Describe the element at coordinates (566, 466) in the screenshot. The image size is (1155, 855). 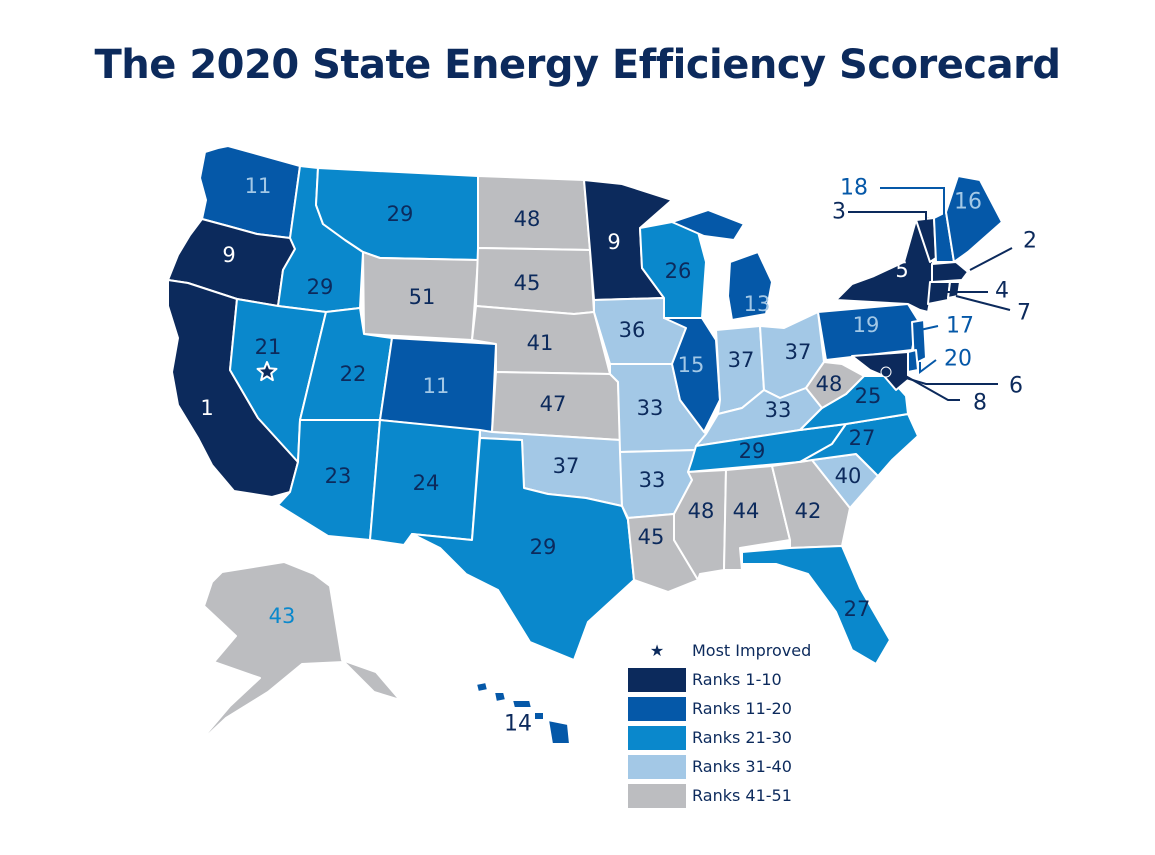
I see `rank-label-OK: 37` at that location.